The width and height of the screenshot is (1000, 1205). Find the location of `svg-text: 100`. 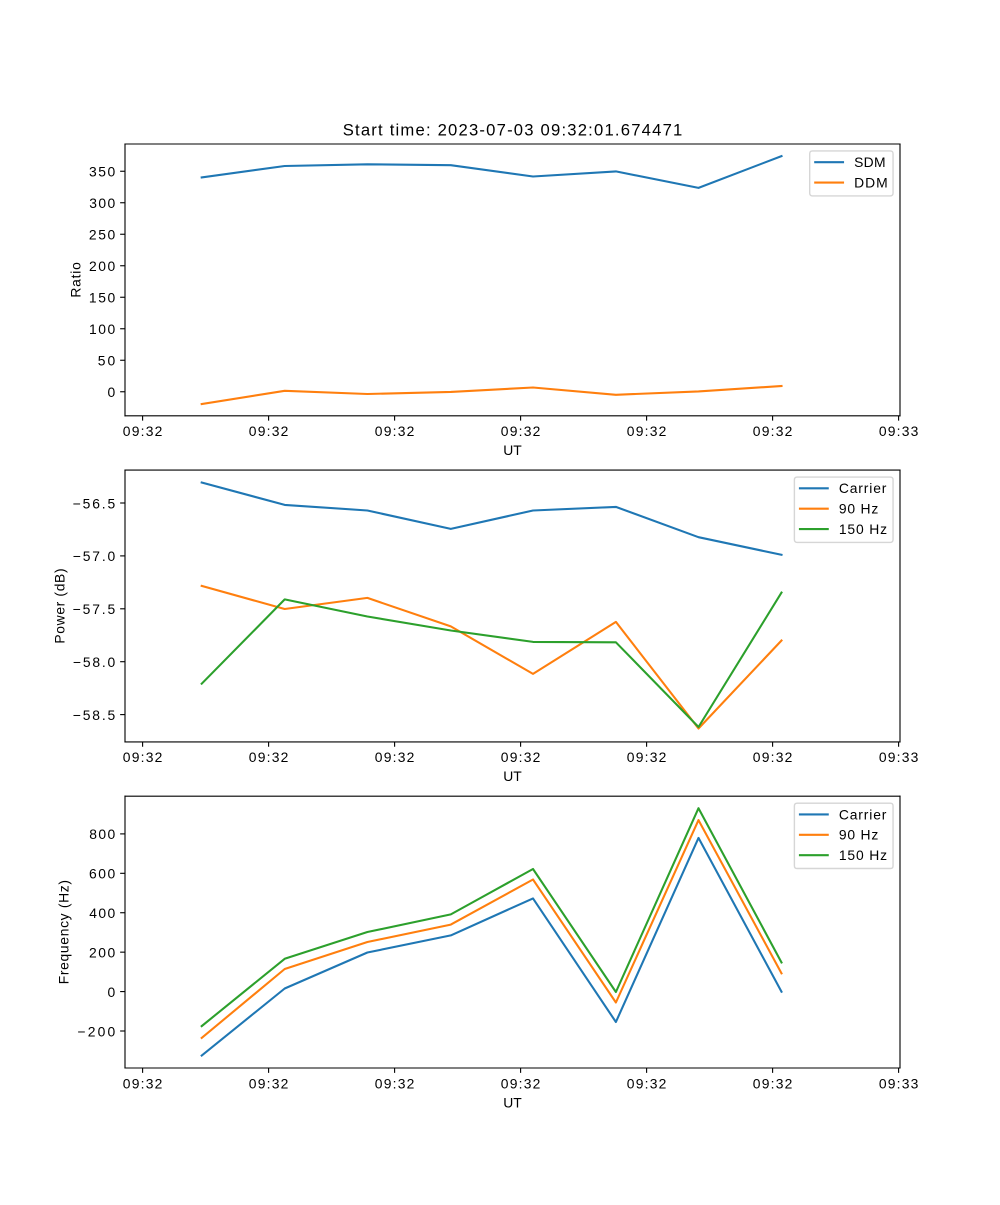

svg-text: 100 is located at coordinates (102, 329).